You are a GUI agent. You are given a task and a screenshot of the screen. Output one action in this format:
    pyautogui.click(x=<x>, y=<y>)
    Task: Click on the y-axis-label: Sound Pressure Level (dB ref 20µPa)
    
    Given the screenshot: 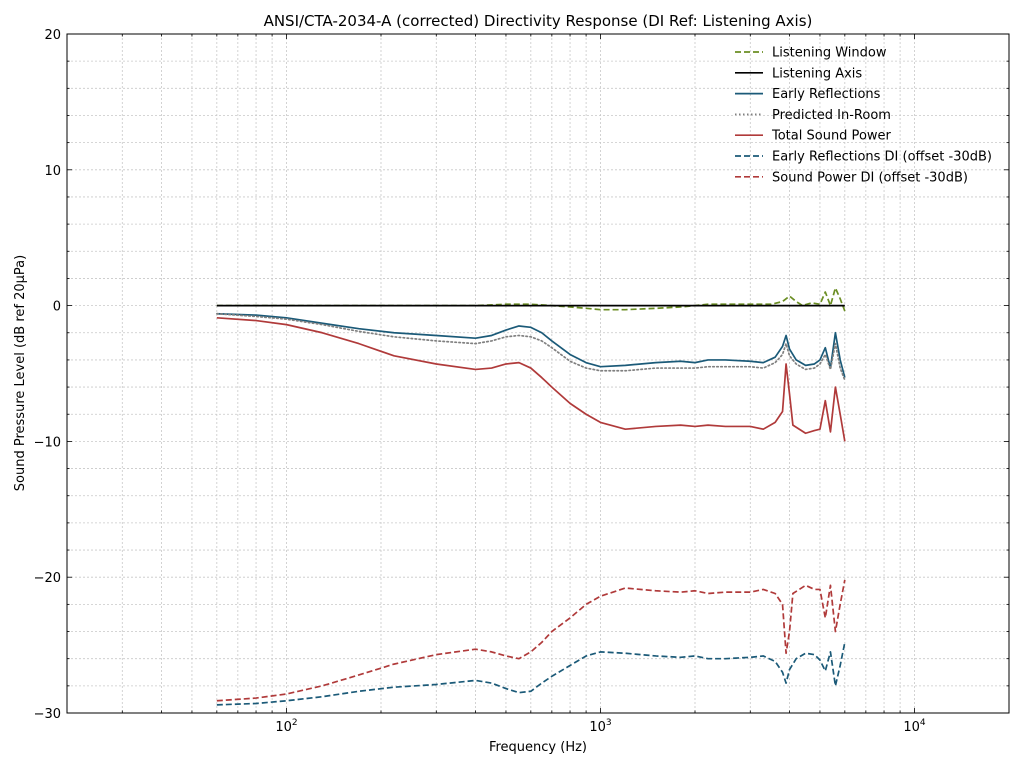 What is the action you would take?
    pyautogui.click(x=20, y=373)
    